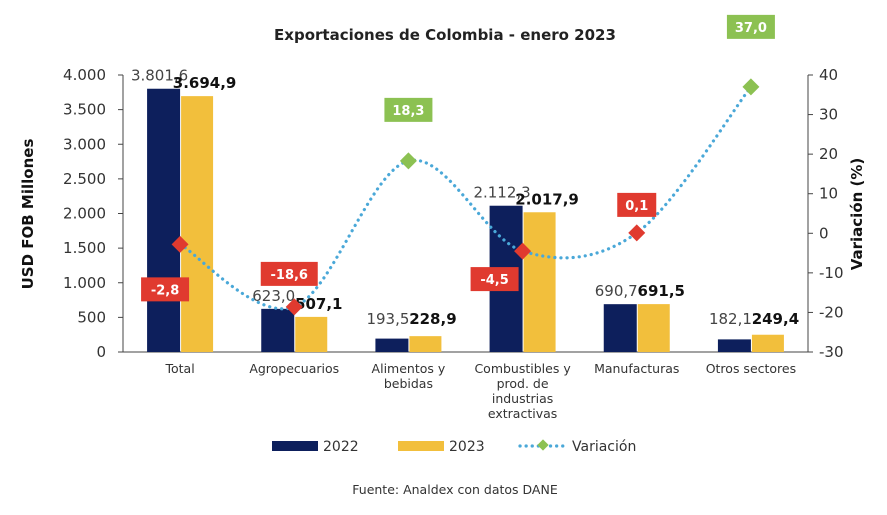 The image size is (887, 515). Describe the element at coordinates (831, 312) in the screenshot. I see `y2-tick-label: -20` at that location.